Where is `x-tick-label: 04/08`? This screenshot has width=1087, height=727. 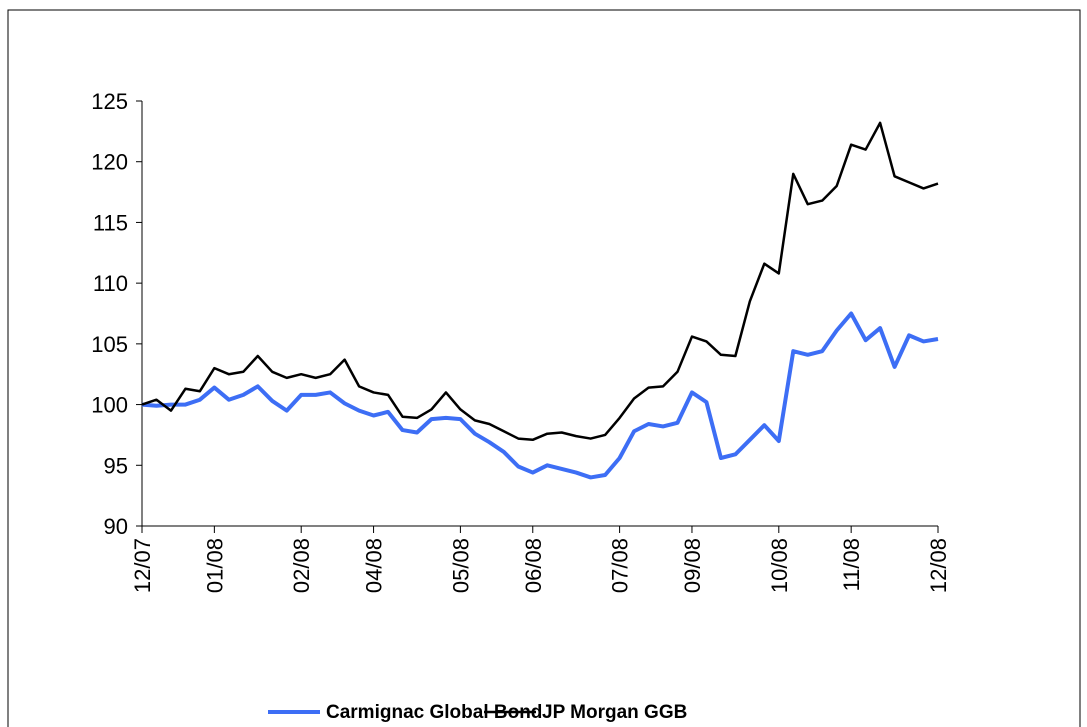 x-tick-label: 04/08 is located at coordinates (374, 565).